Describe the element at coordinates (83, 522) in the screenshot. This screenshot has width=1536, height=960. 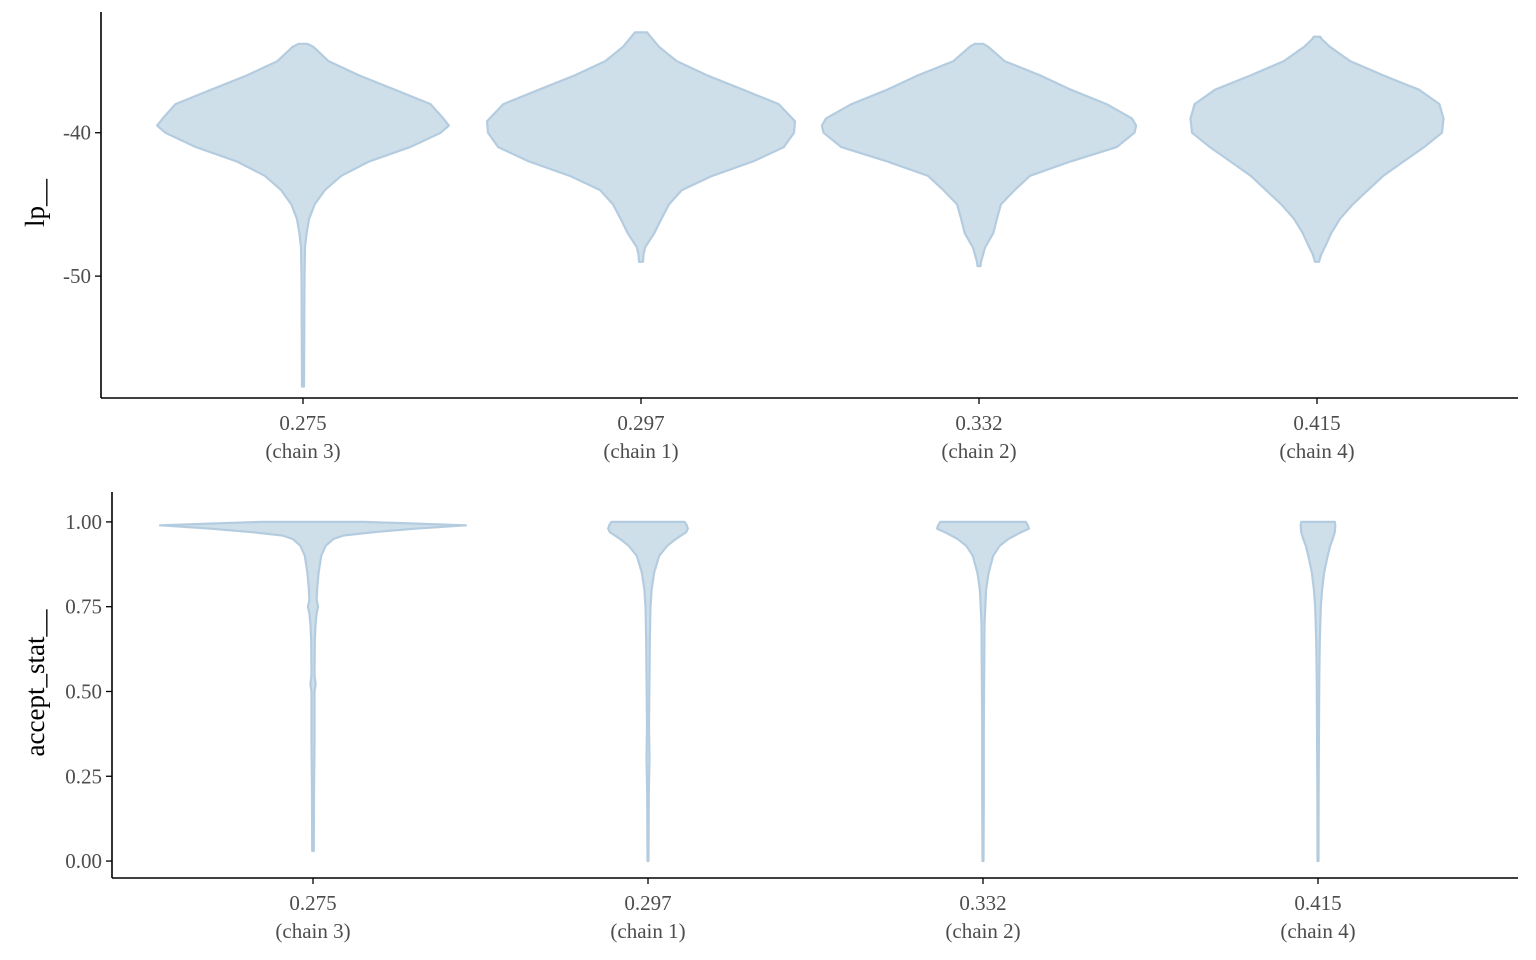
I see `y-tick-label: 1.00` at that location.